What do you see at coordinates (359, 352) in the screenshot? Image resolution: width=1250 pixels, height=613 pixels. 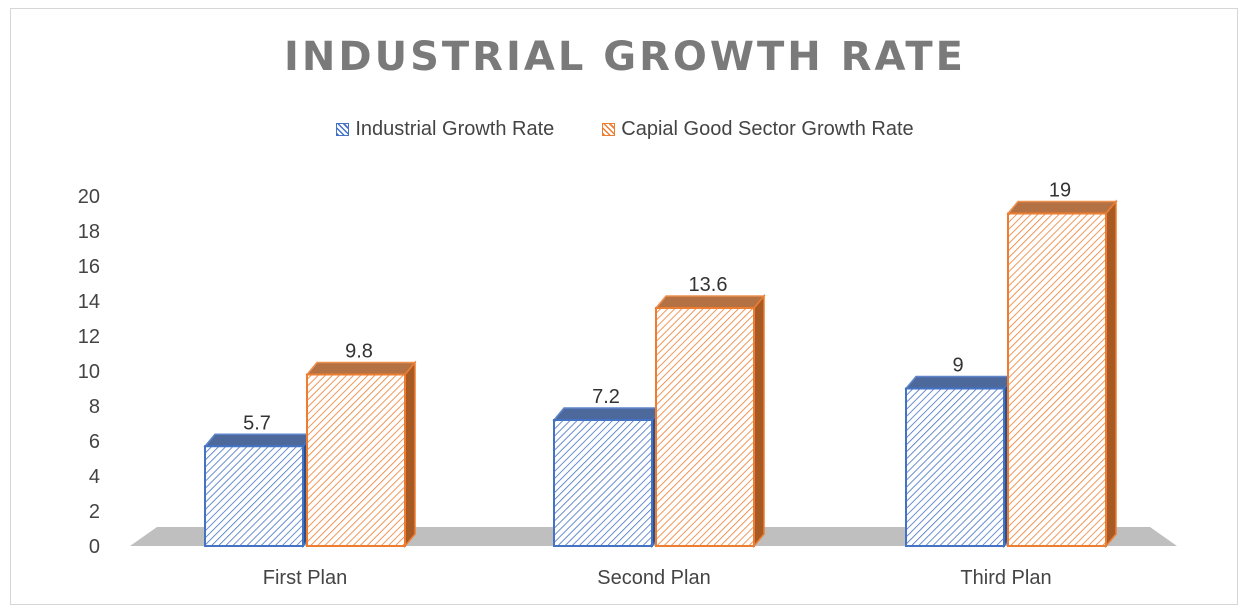 I see `data-label: 9.8` at bounding box center [359, 352].